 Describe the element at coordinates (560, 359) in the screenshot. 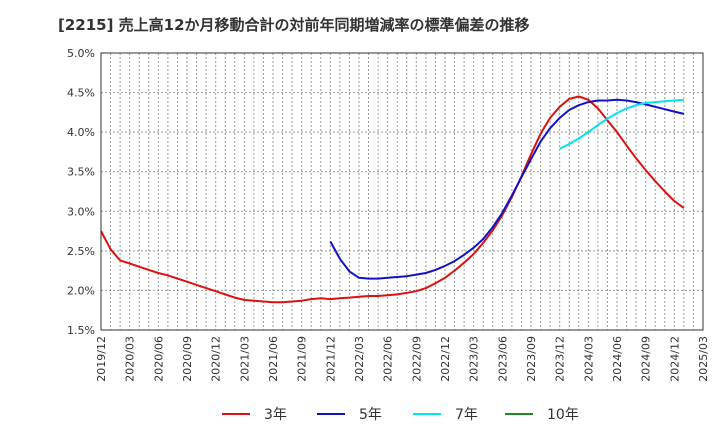

I see `x-tick-label: 2023/12` at that location.